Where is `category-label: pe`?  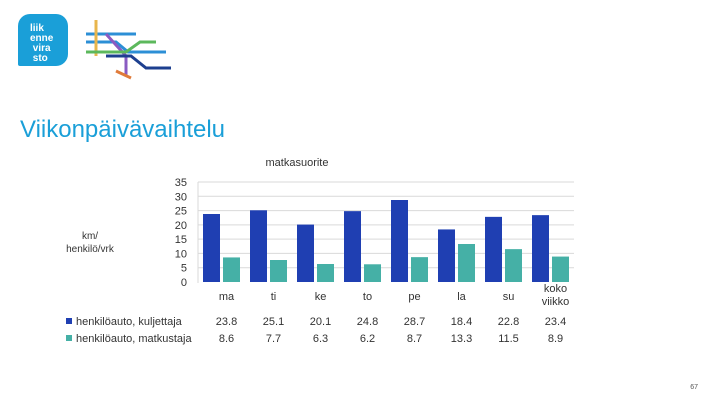
category-label: pe is located at coordinates (414, 297).